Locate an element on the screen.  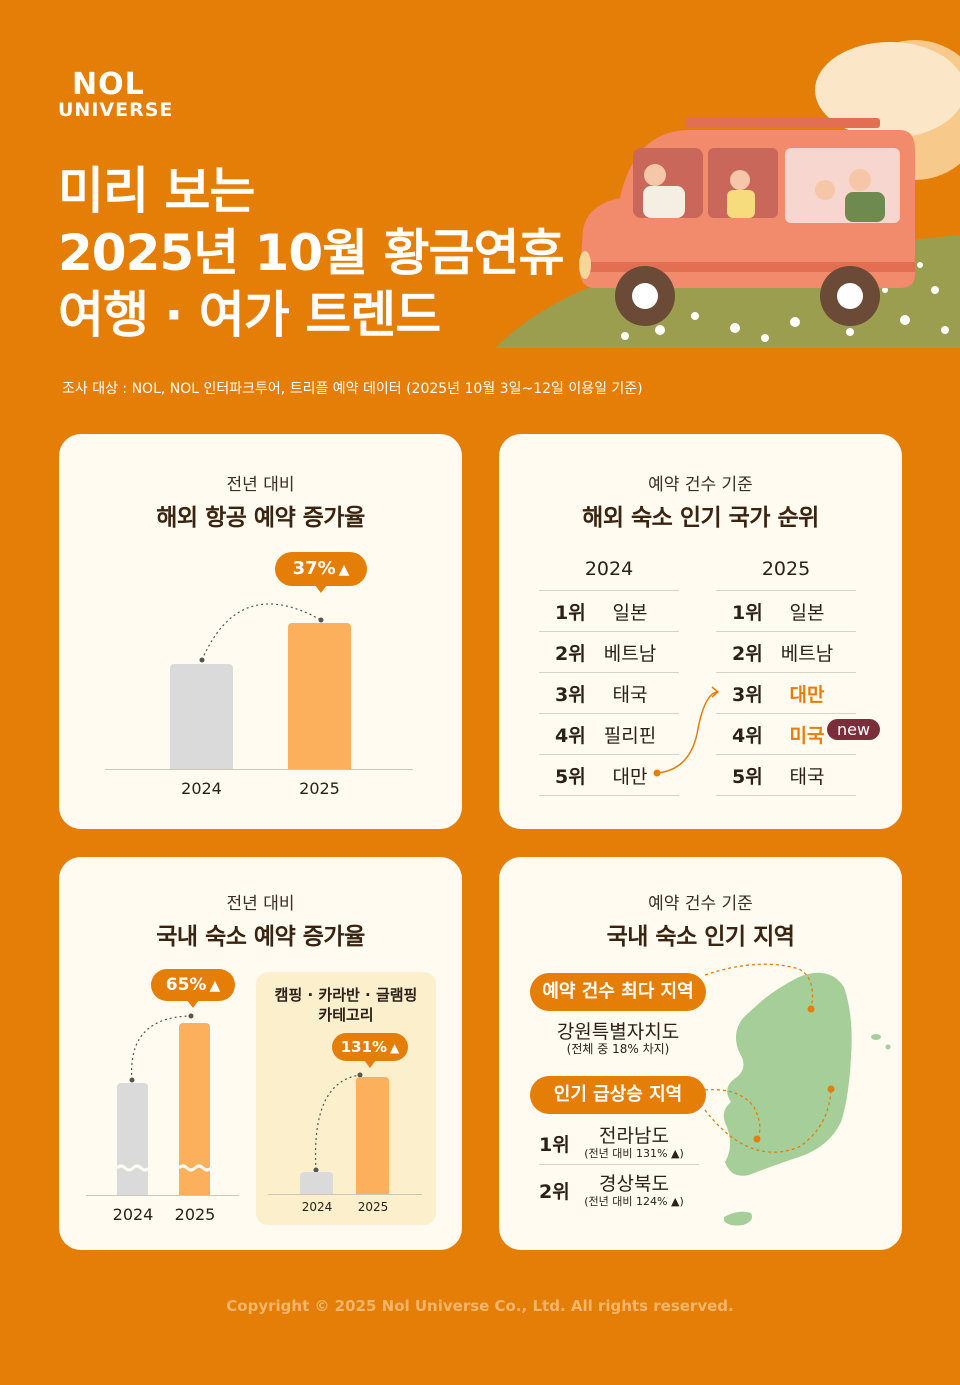
rank-row-2025-2: 2위 베트남 is located at coordinates (786, 652).